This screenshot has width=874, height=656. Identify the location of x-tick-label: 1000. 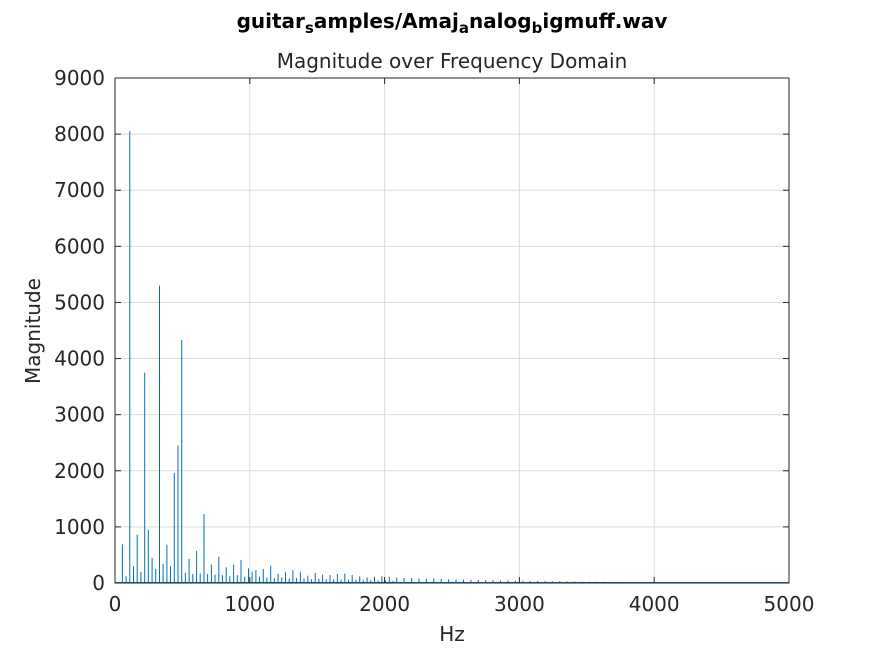
(249, 604).